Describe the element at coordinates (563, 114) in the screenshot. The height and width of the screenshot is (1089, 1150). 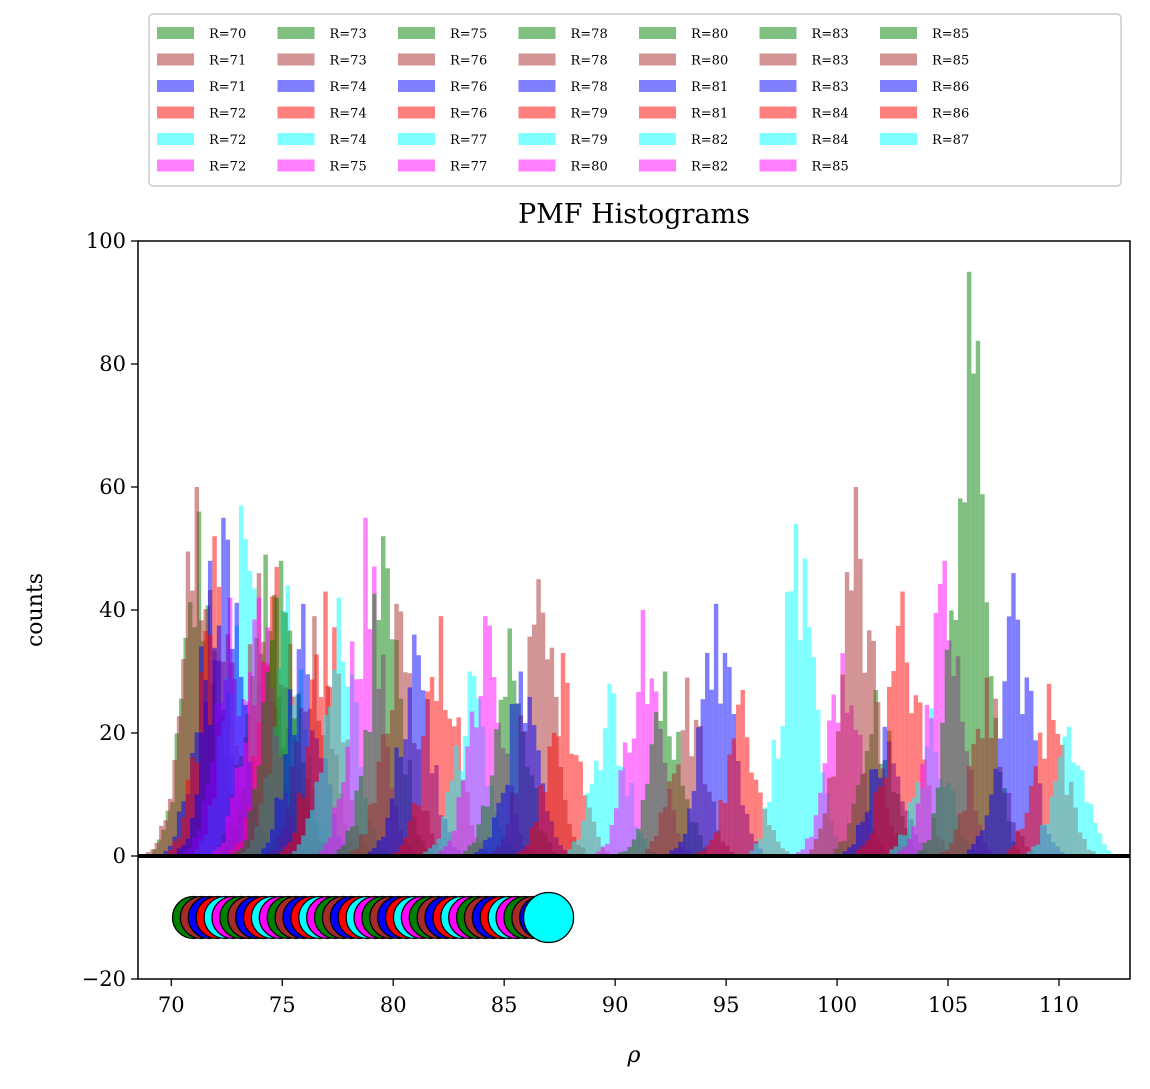
I see `legend-entry: R=79` at that location.